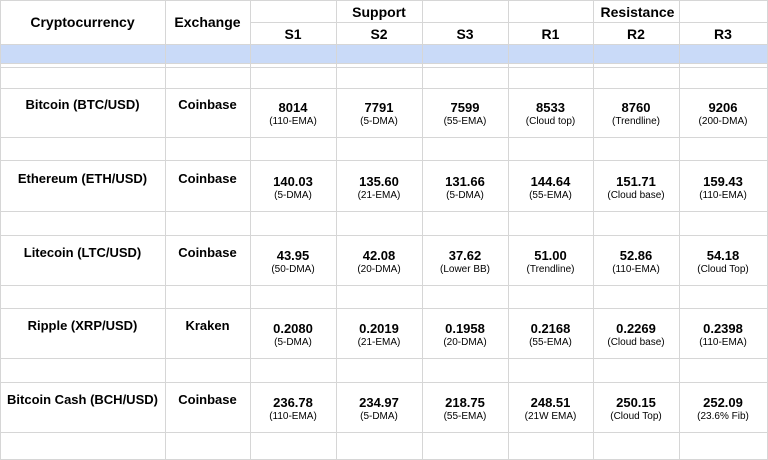 Image resolution: width=768 pixels, height=460 pixels. What do you see at coordinates (550, 255) in the screenshot?
I see `level-value: 51.00` at bounding box center [550, 255].